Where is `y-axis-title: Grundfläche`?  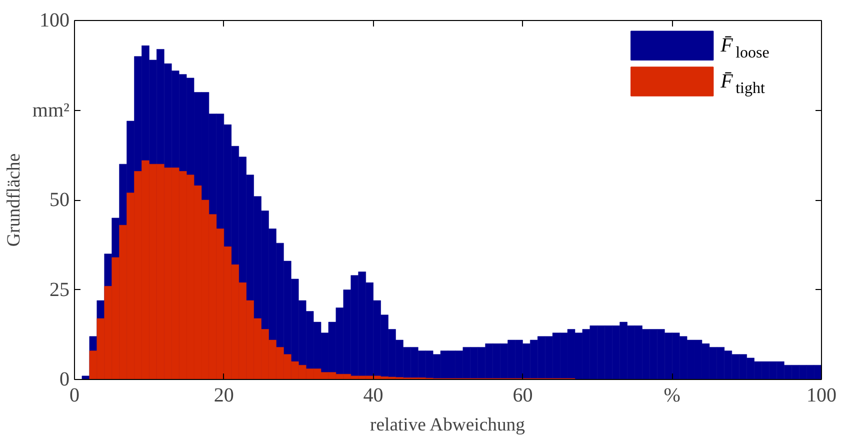 y-axis-title: Grundfläche is located at coordinates (13, 200).